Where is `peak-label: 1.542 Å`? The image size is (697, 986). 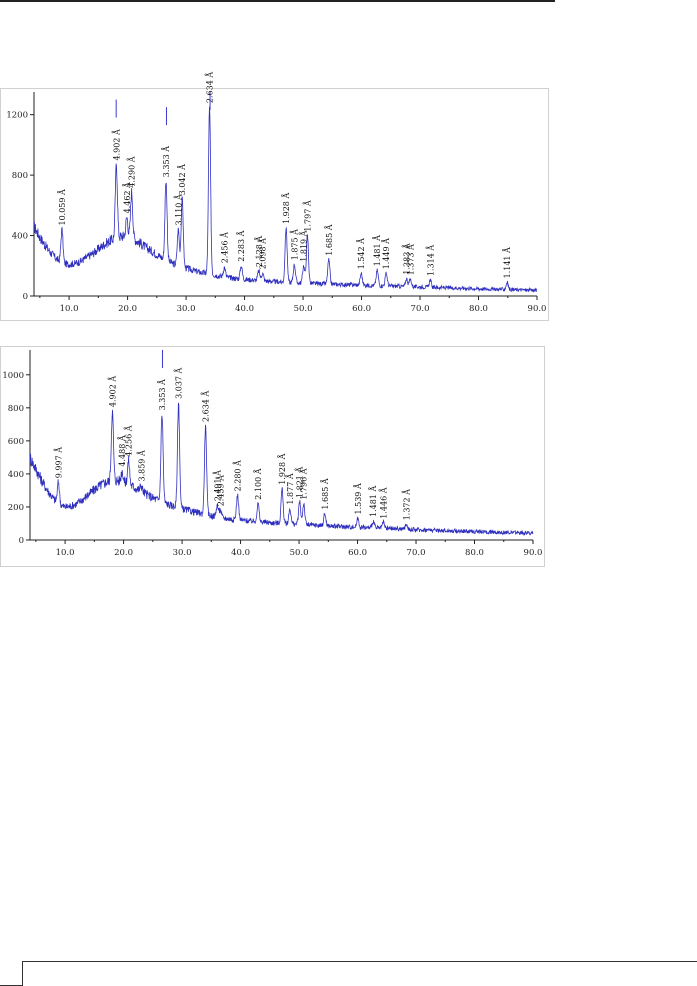
peak-label: 1.542 Å is located at coordinates (361, 253).